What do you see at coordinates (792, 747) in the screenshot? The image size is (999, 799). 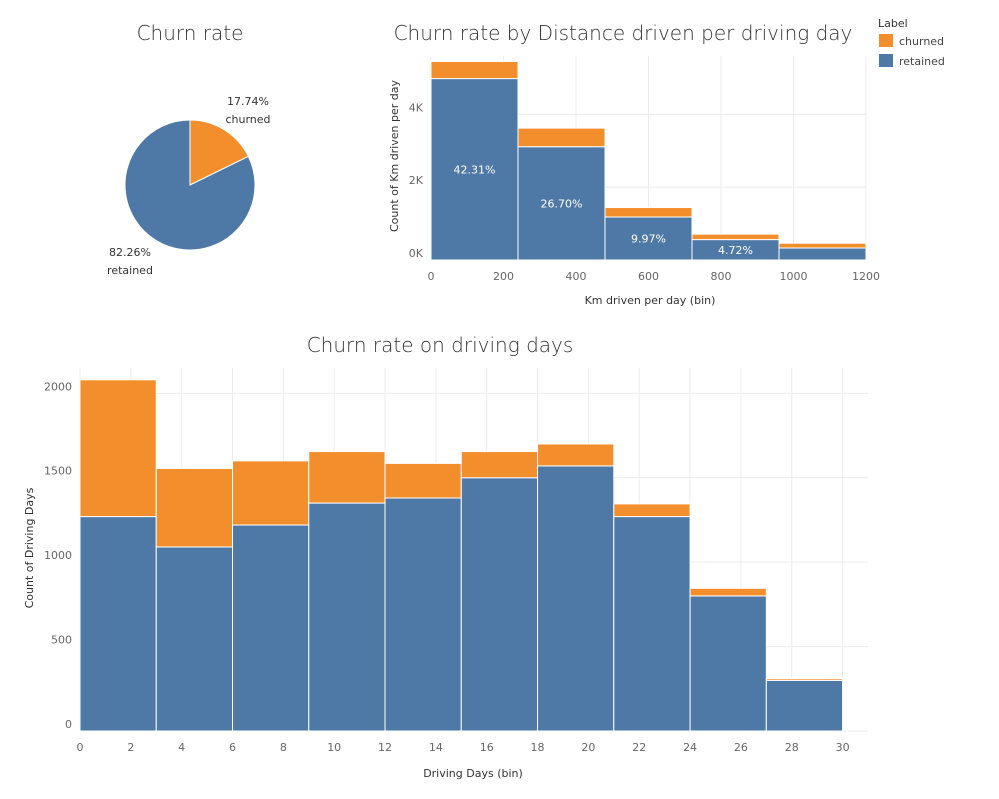 I see `days-x-tick-label: 28` at bounding box center [792, 747].